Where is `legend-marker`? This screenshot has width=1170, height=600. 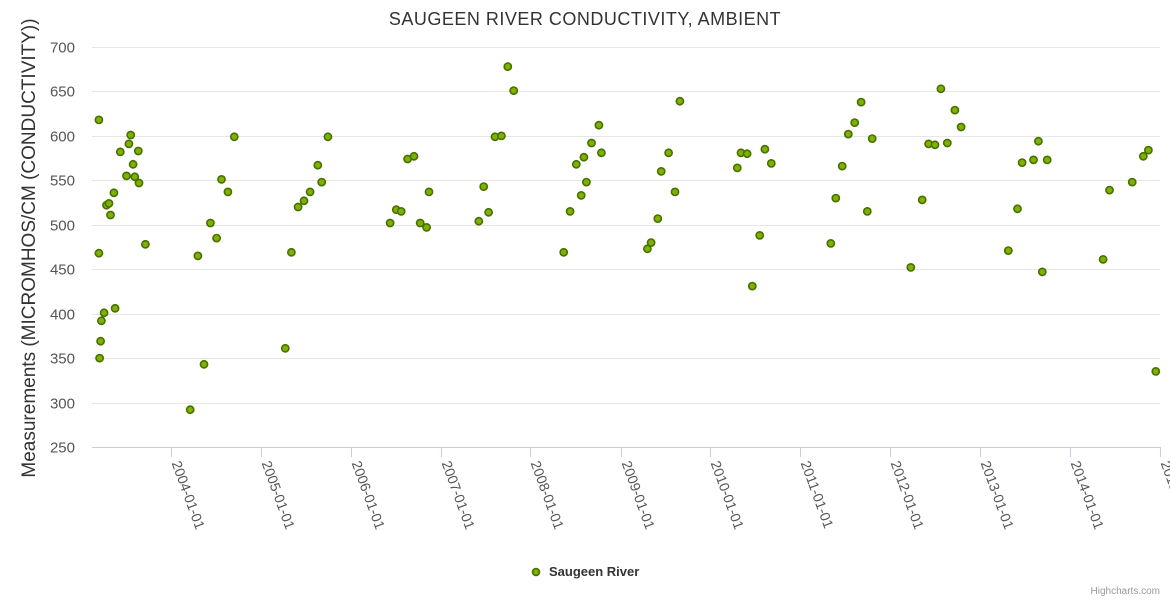
legend-marker is located at coordinates (536, 572).